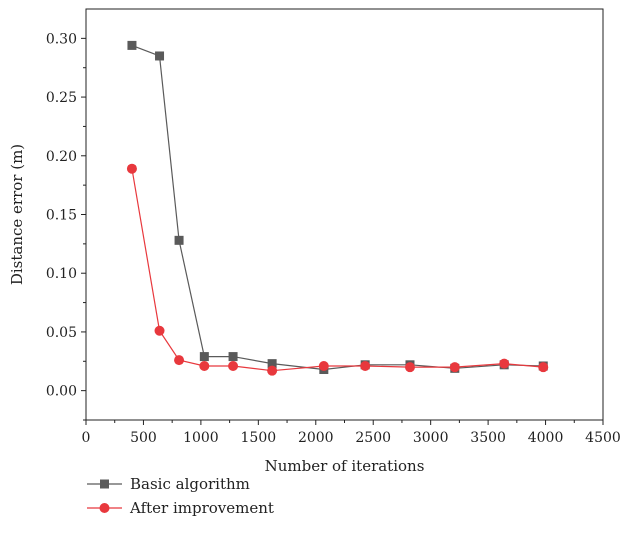 This screenshot has width=622, height=552. Describe the element at coordinates (17, 214) in the screenshot. I see `y-axis-label: Distance error (m)` at that location.